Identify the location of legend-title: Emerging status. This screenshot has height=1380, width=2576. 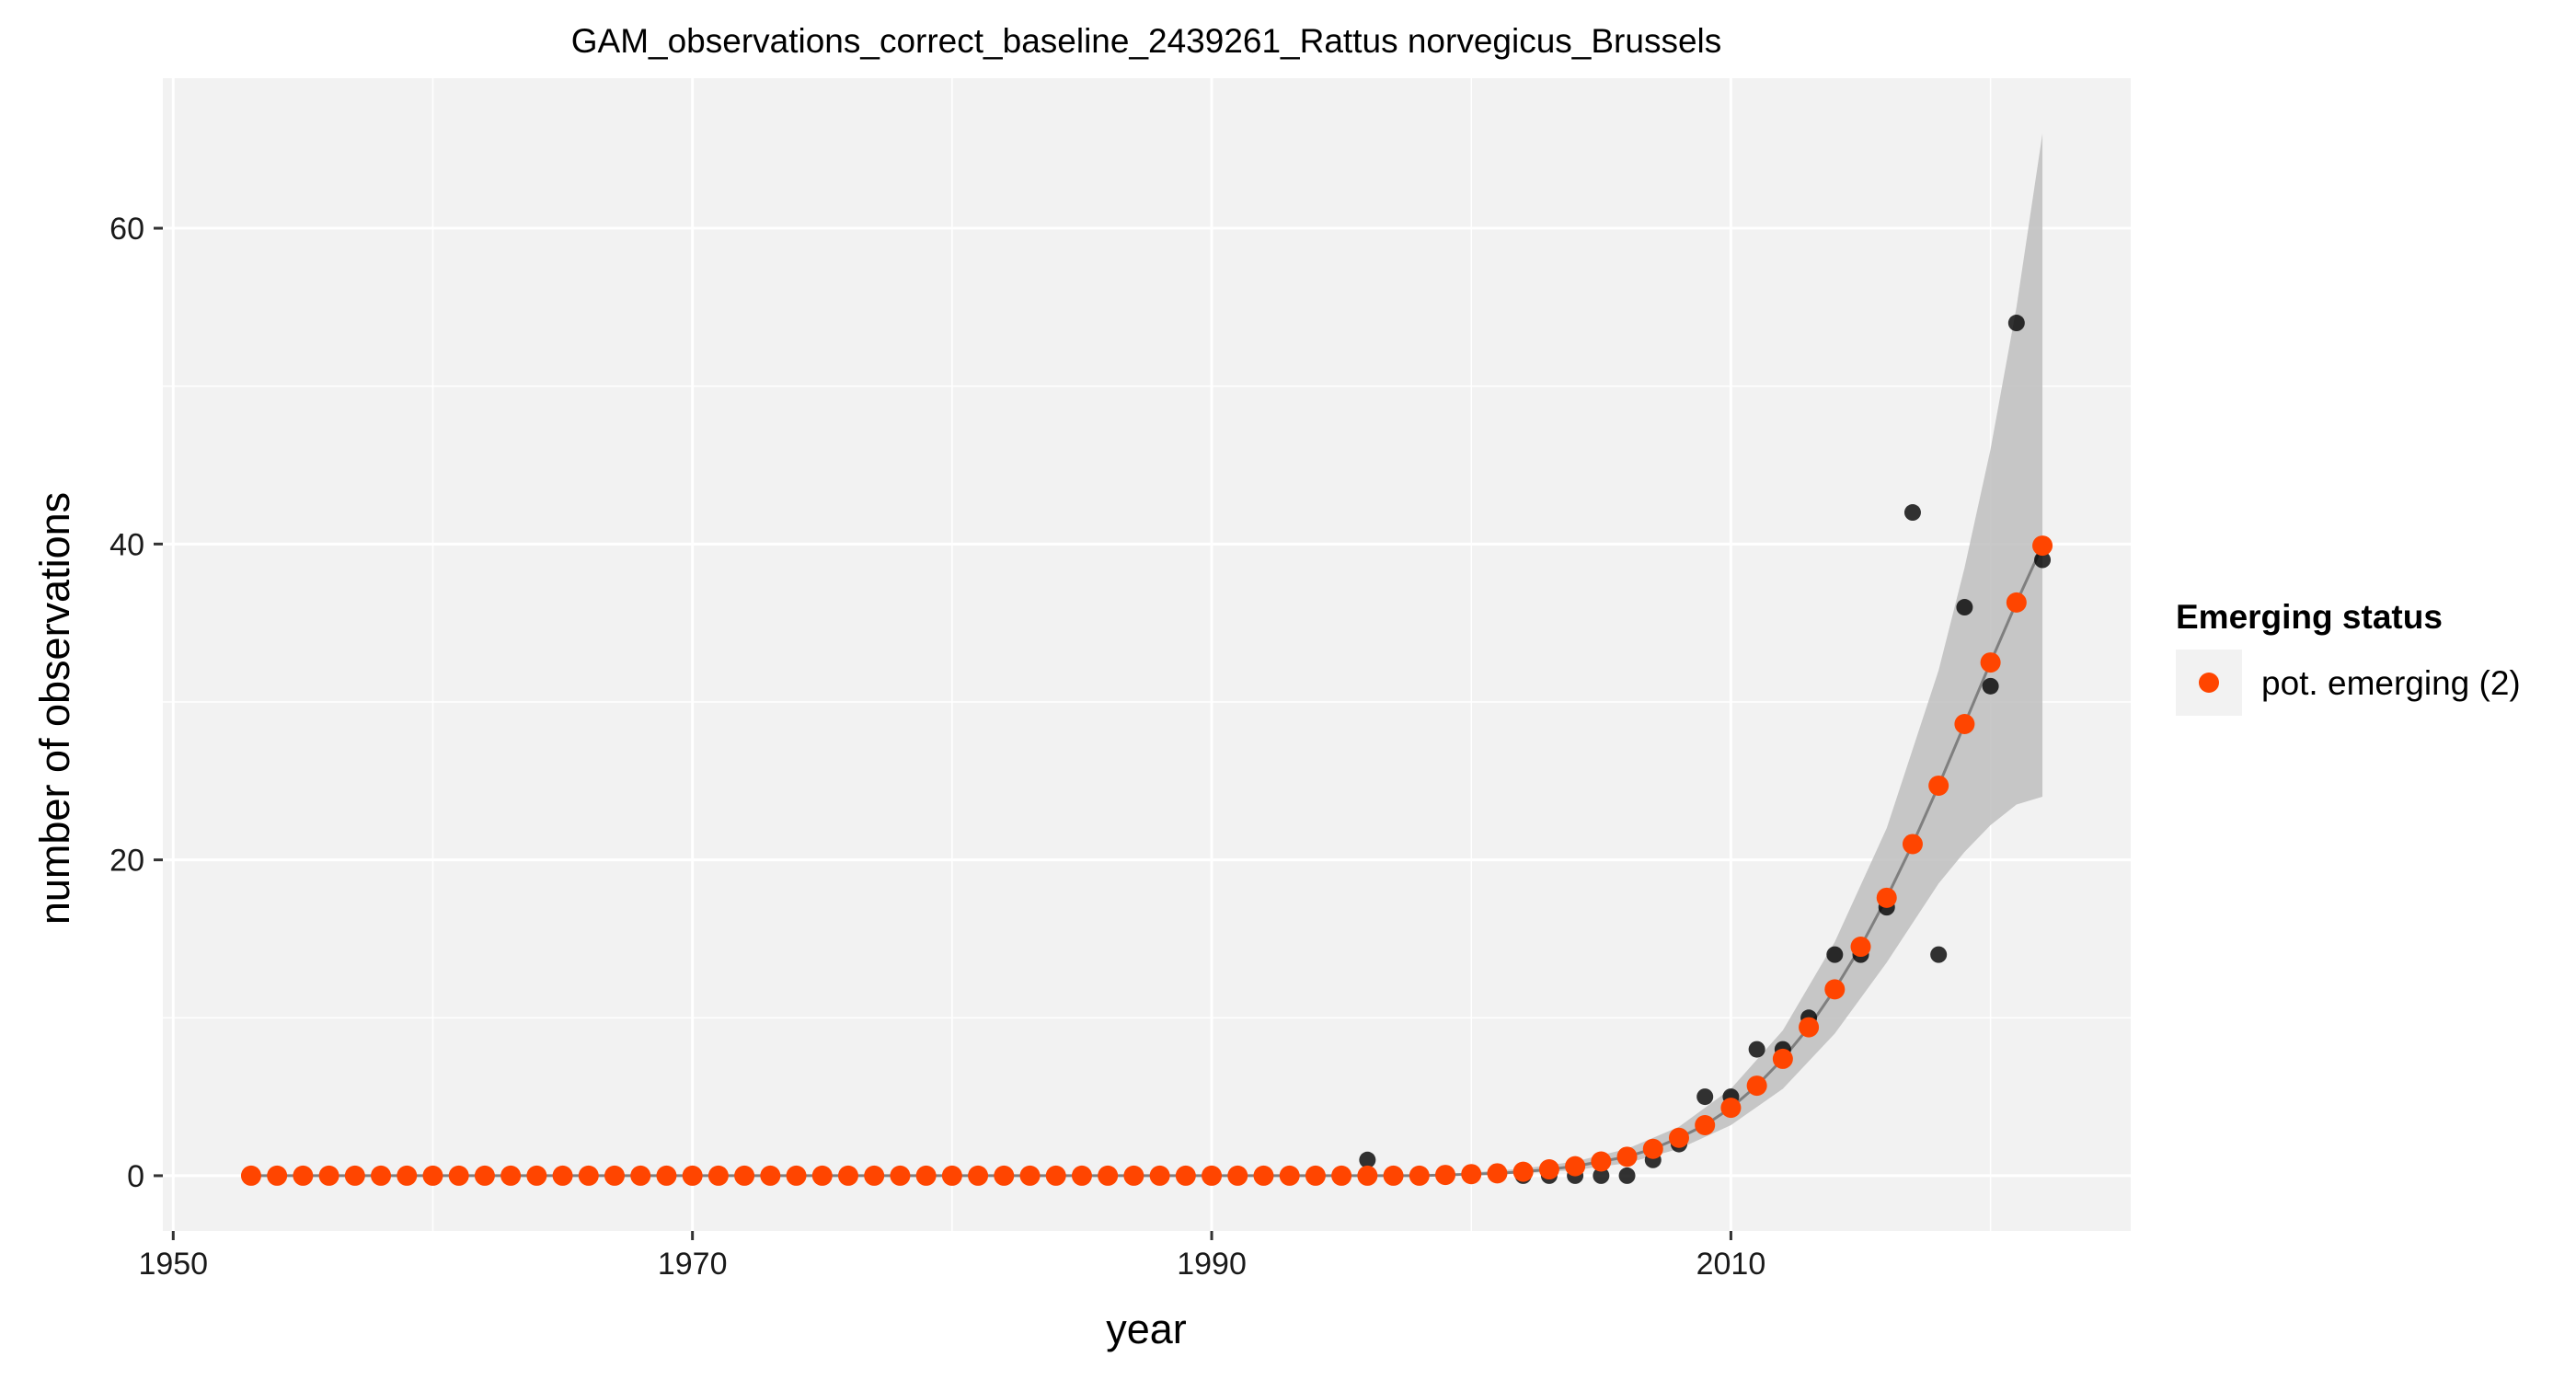
(2309, 617).